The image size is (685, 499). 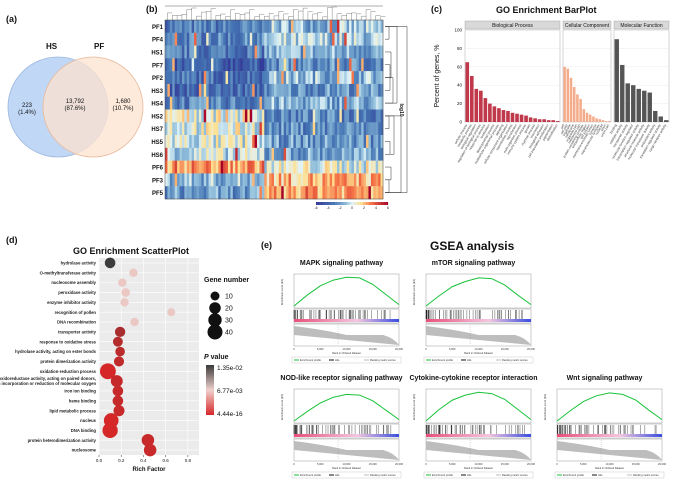 What do you see at coordinates (157, 92) in the screenshot?
I see `heatmap-row-label: HS3` at bounding box center [157, 92].